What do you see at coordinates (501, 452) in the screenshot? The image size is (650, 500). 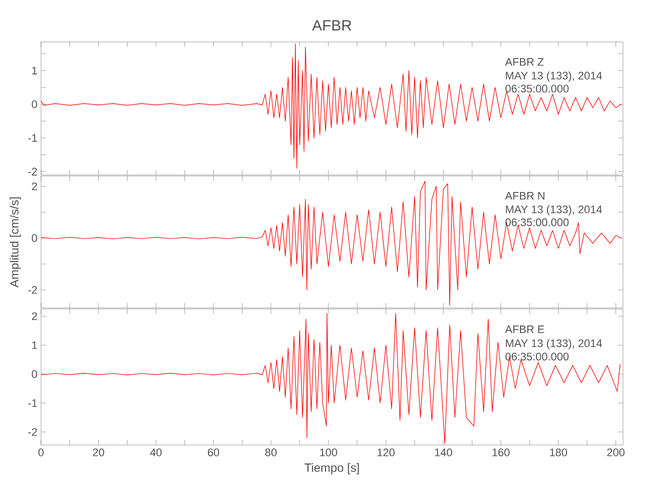 I see `x-tick-label: 160` at bounding box center [501, 452].